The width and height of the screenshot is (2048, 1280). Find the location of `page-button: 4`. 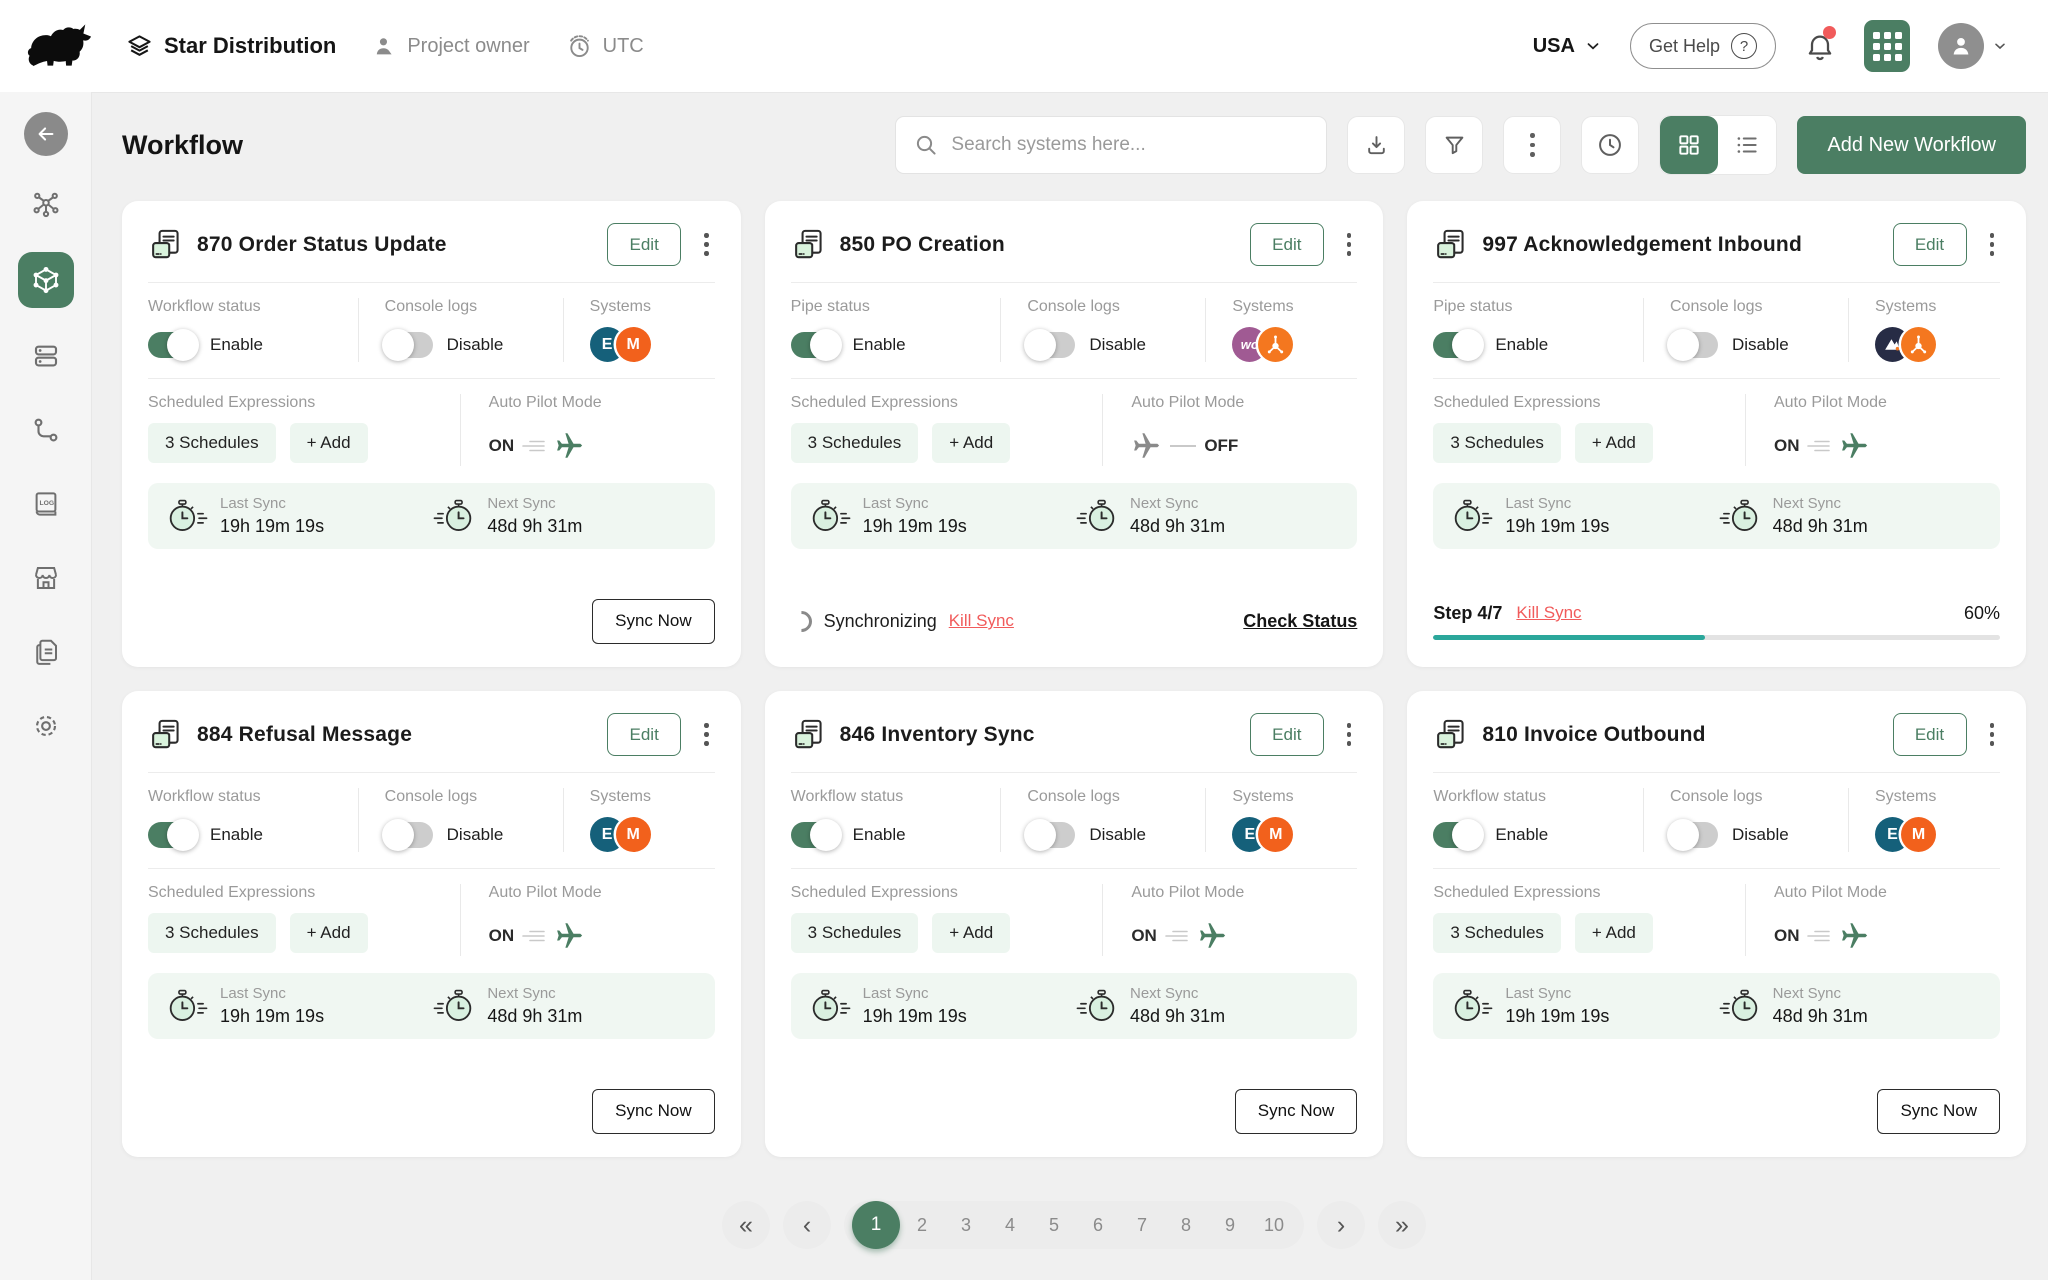

page-button: 4 is located at coordinates (1009, 1224).